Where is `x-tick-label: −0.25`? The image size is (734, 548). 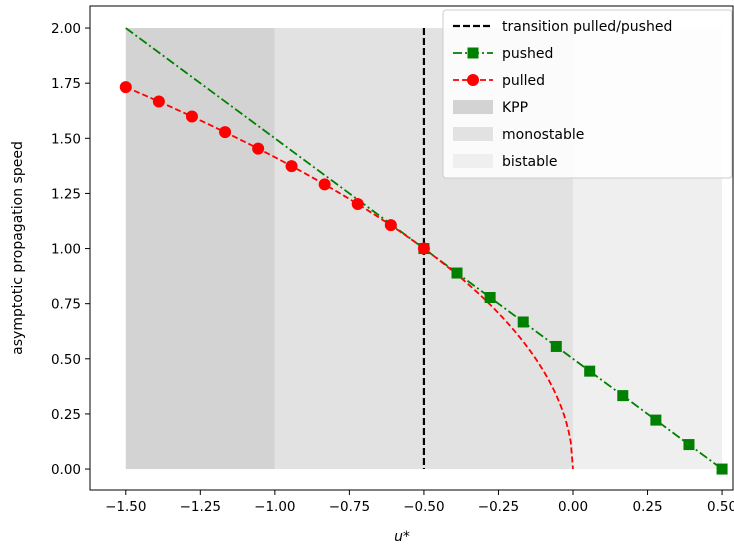
x-tick-label: −0.25 is located at coordinates (498, 507).